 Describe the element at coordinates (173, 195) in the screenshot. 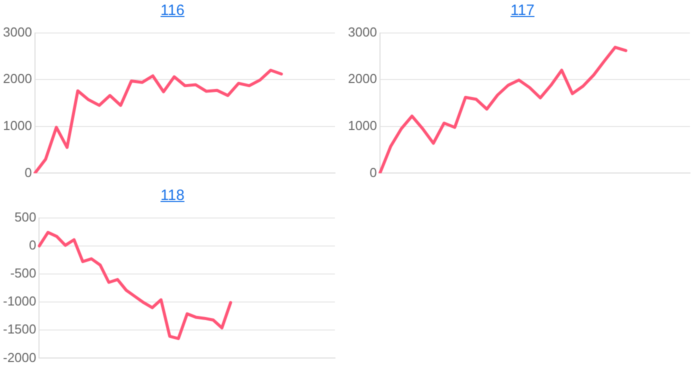

I see `chart-title: 118` at that location.